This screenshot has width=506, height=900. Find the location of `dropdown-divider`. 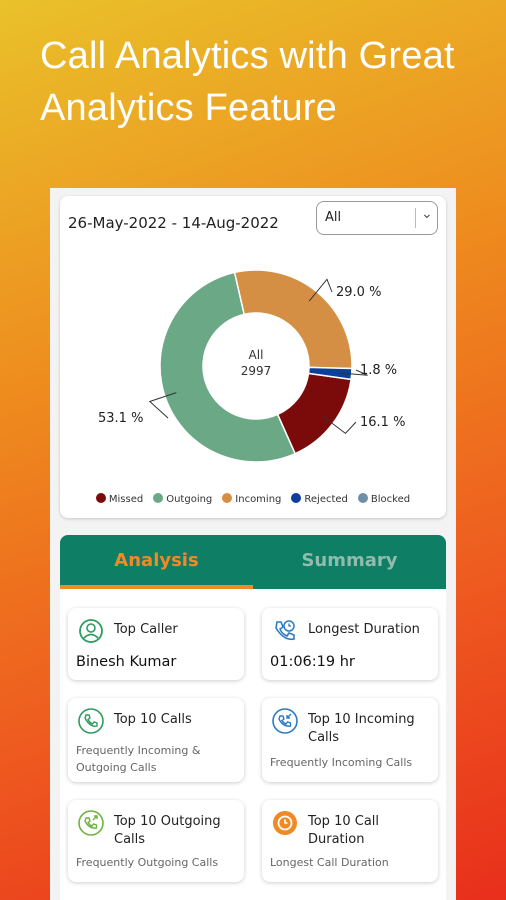

dropdown-divider is located at coordinates (415, 218).